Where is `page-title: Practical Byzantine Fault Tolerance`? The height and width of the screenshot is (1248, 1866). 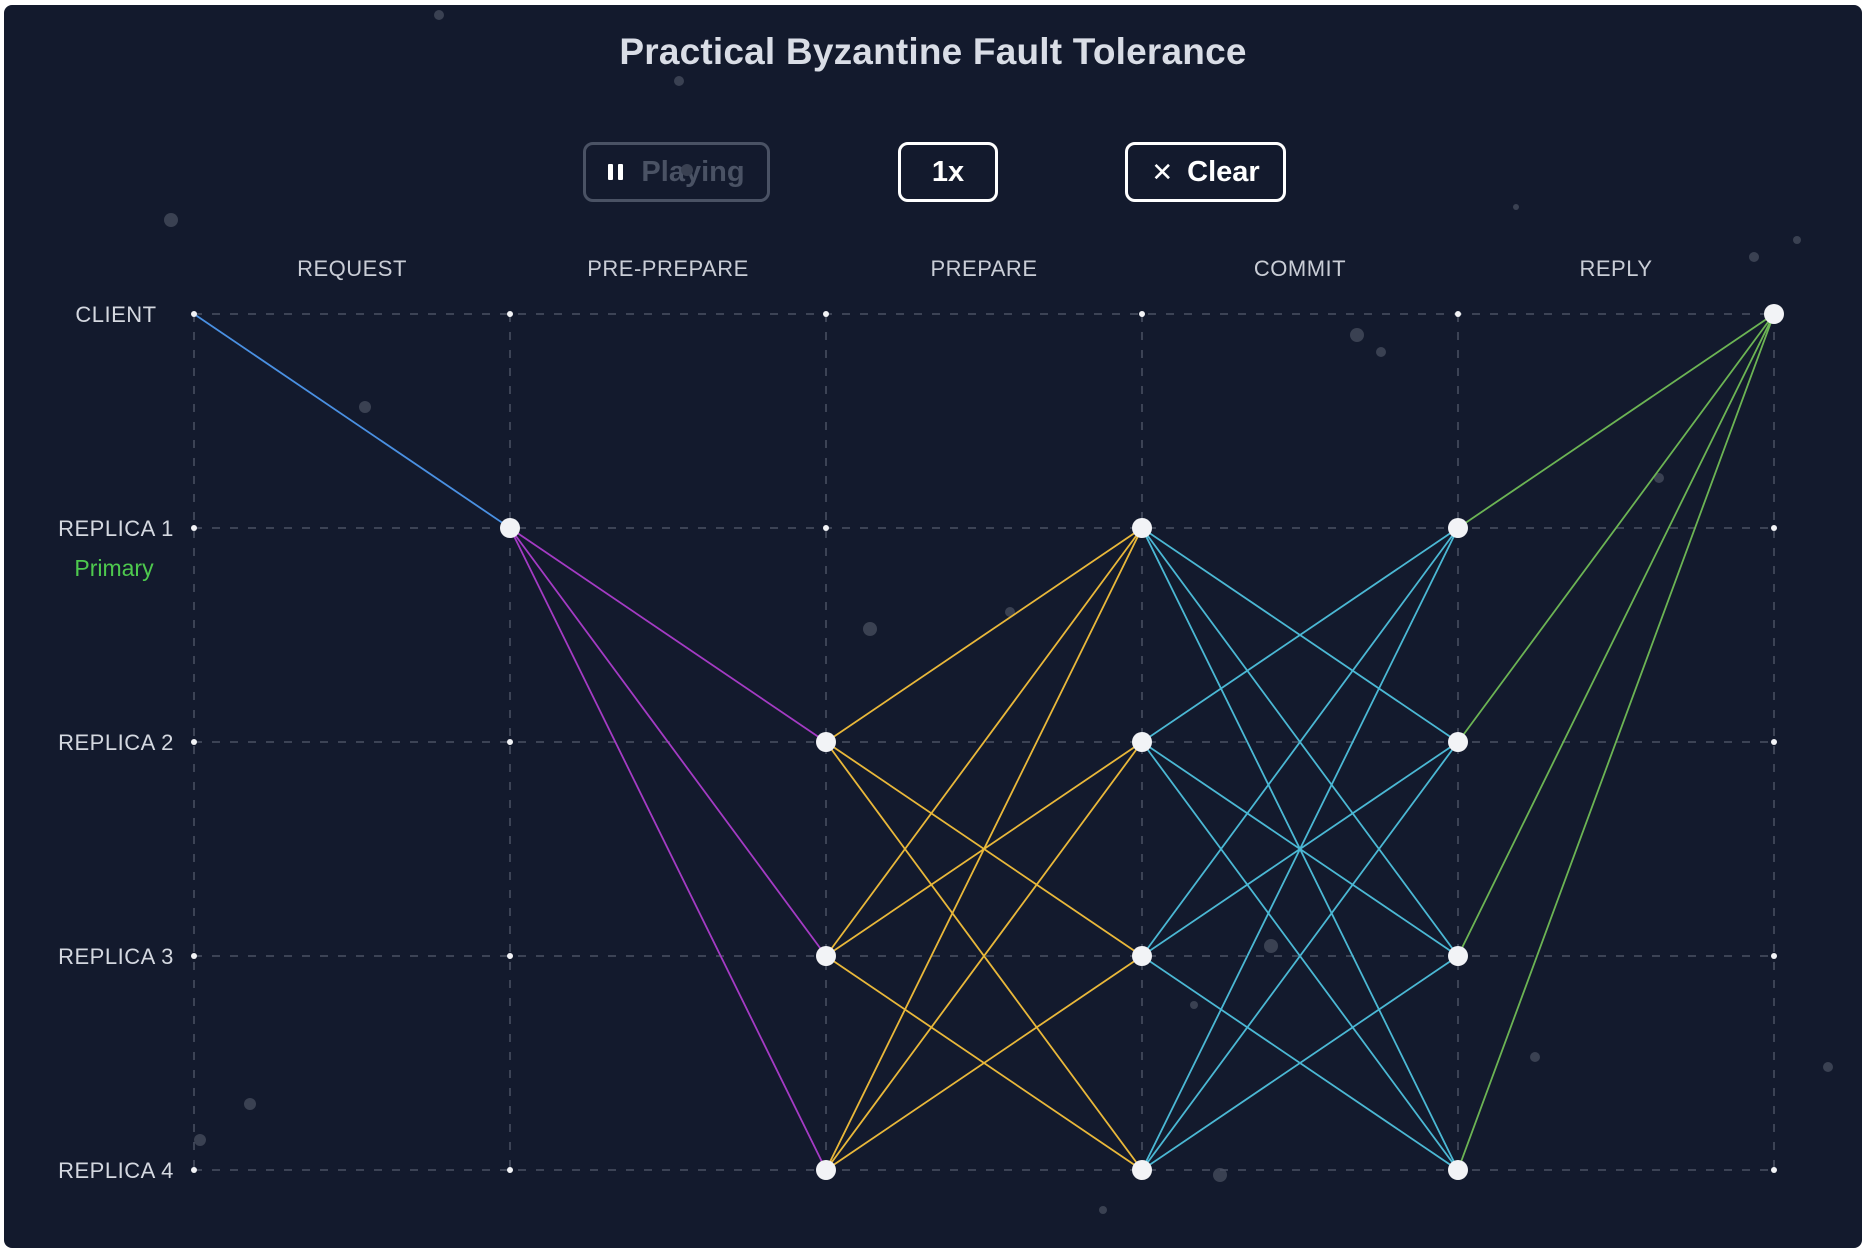
page-title: Practical Byzantine Fault Tolerance is located at coordinates (933, 51).